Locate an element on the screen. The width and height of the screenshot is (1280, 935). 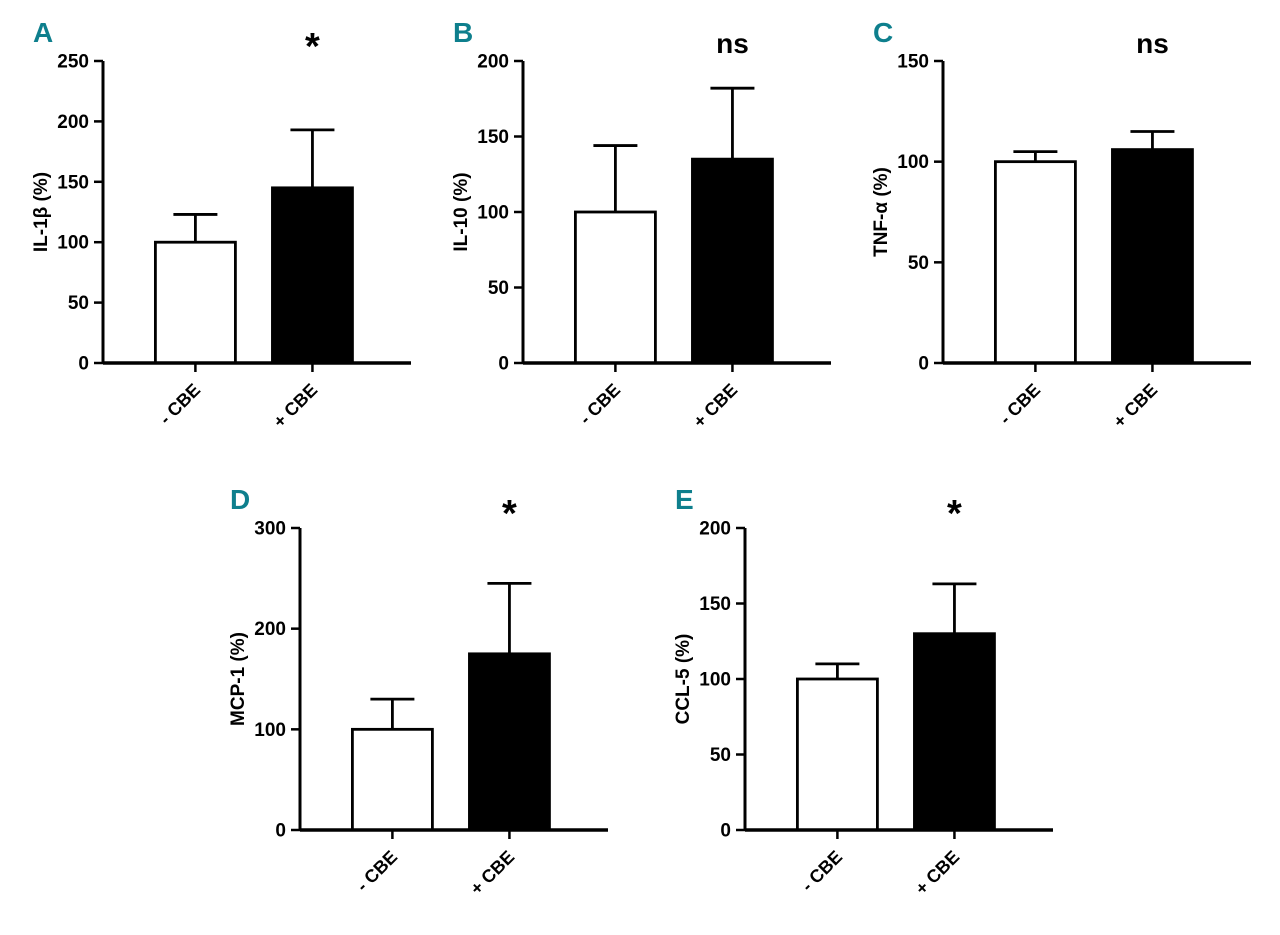
y-tick-label: 300 is located at coordinates (270, 529).